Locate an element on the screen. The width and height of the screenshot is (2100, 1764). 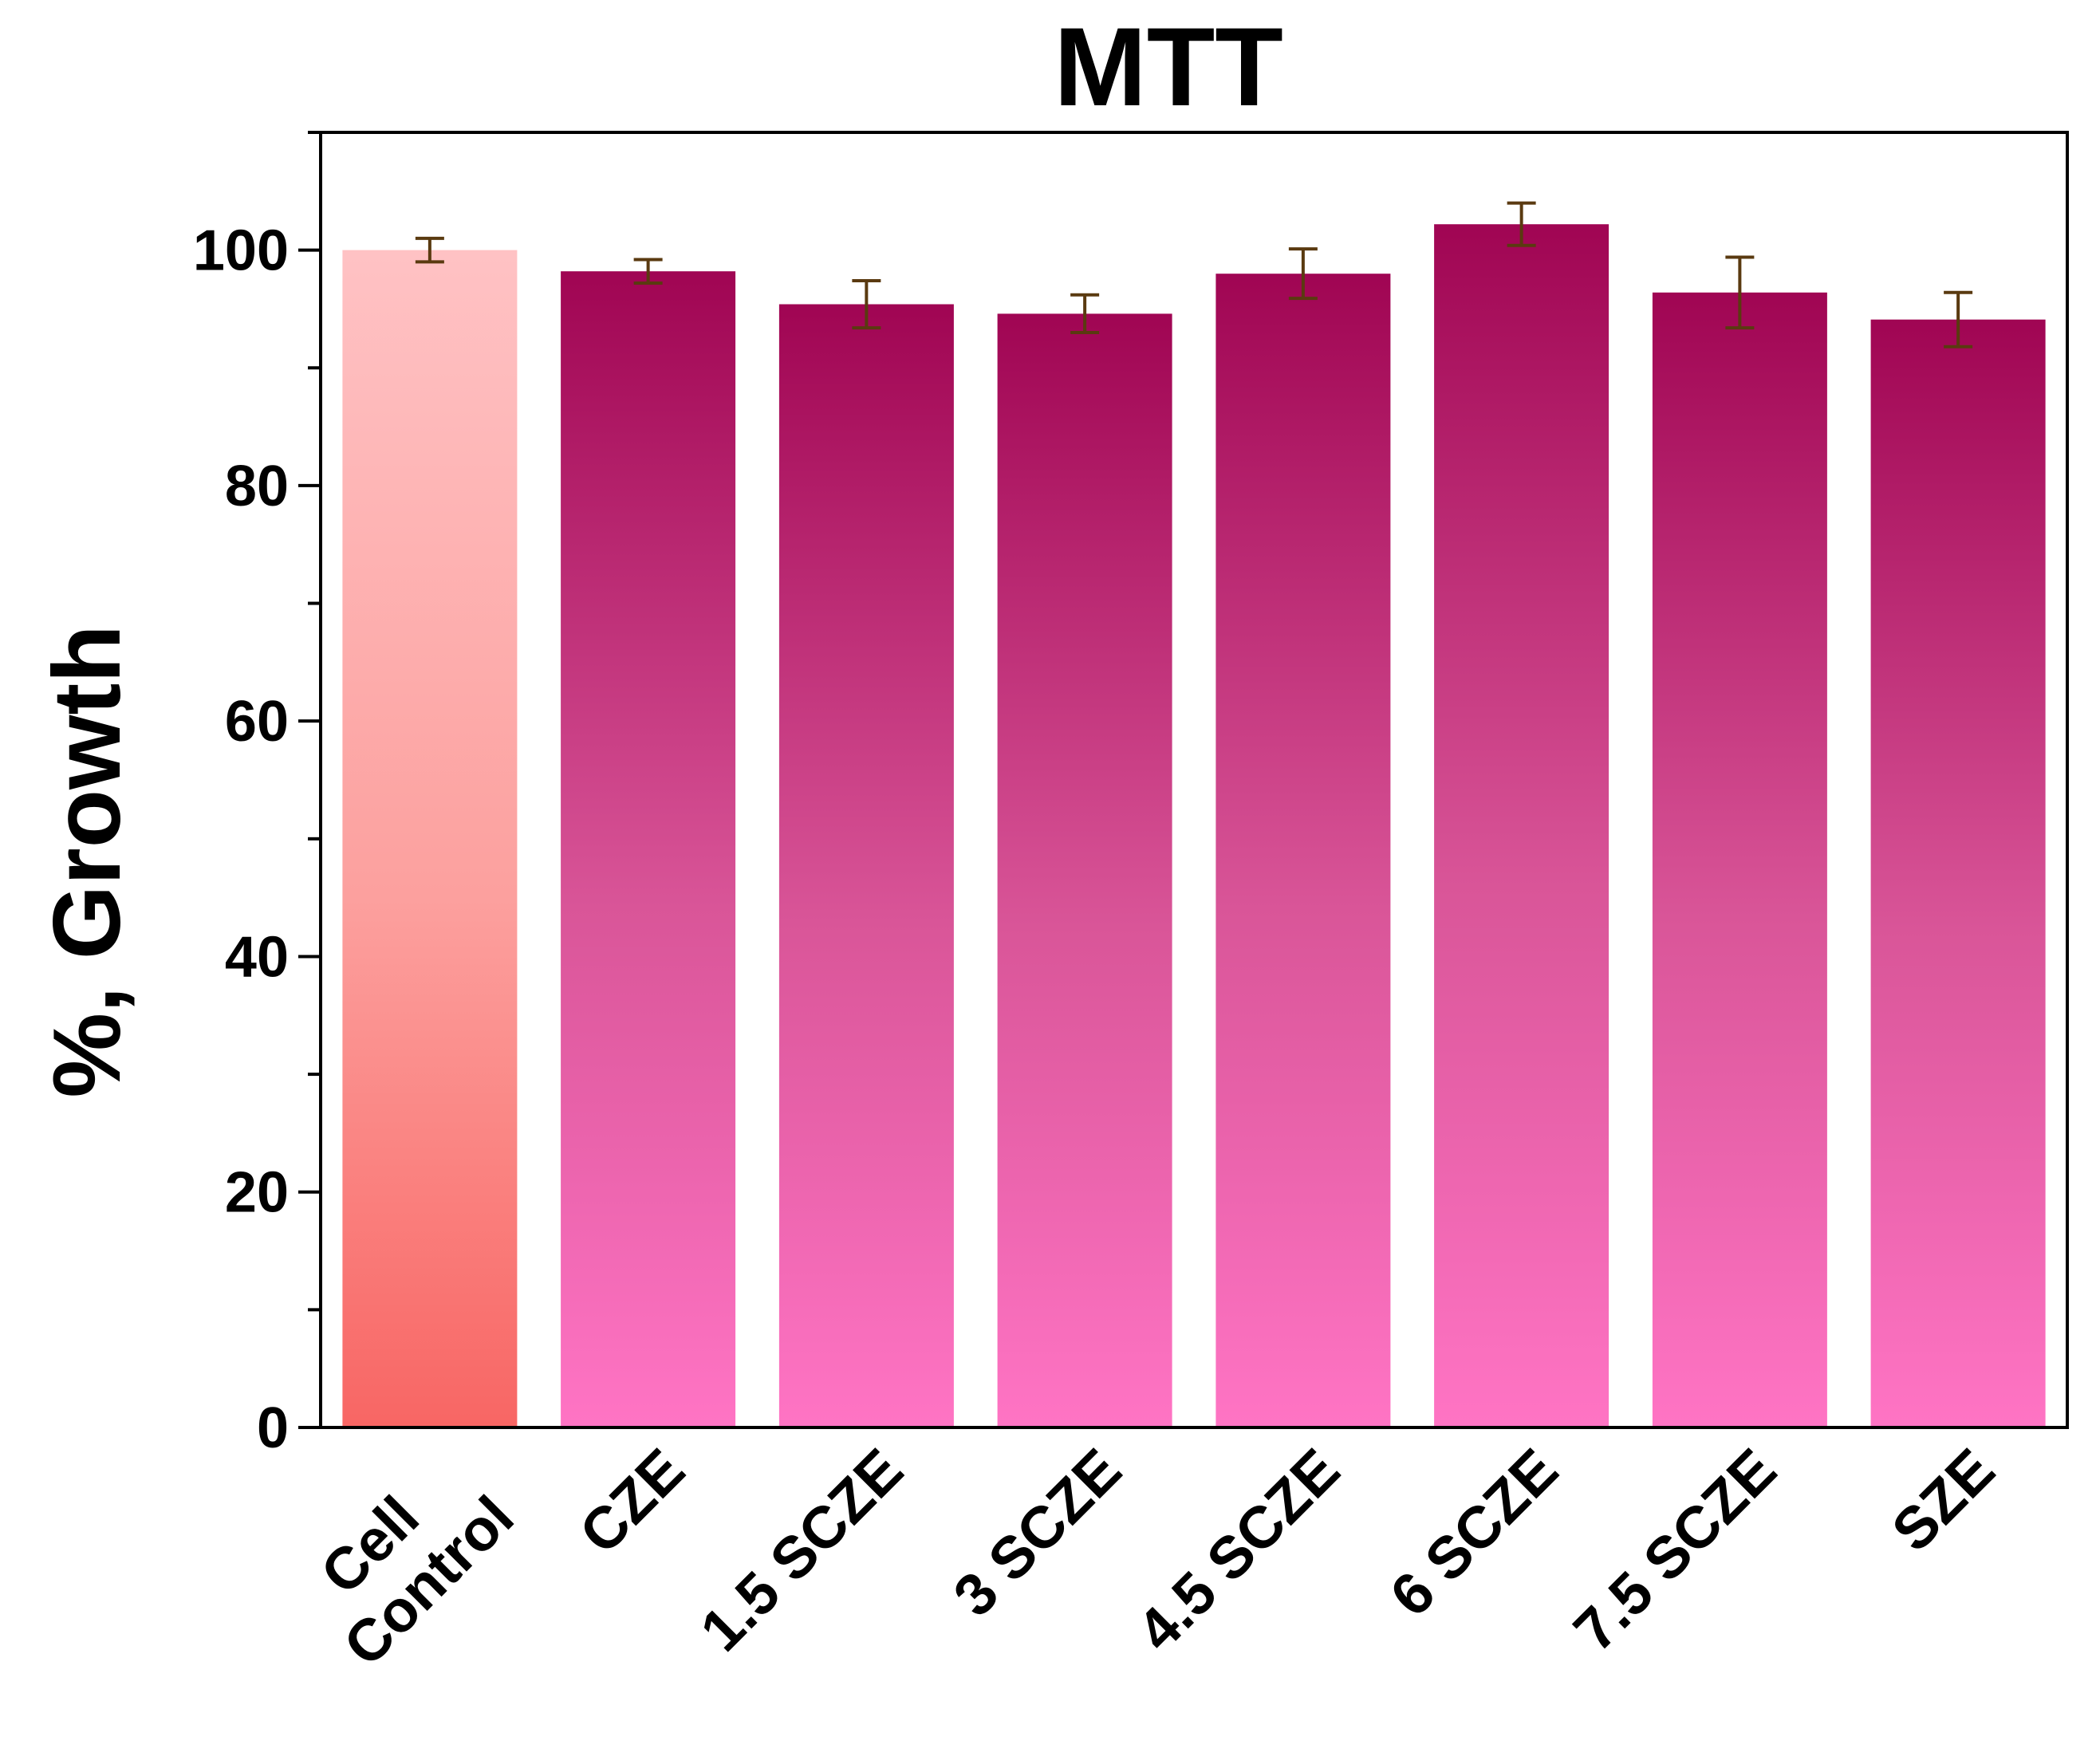
x-tick-label-1: CZE is located at coordinates (632, 1501).